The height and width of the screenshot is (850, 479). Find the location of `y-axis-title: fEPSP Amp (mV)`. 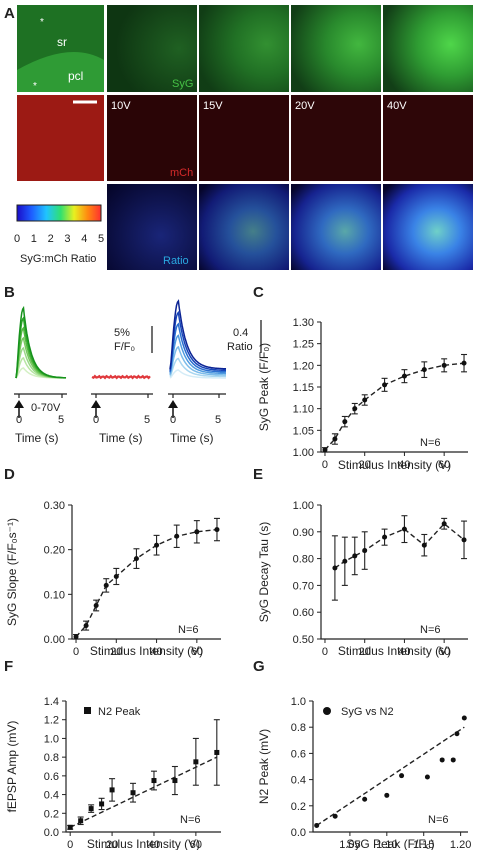

y-axis-title: fEPSP Amp (mV) is located at coordinates (12, 767).